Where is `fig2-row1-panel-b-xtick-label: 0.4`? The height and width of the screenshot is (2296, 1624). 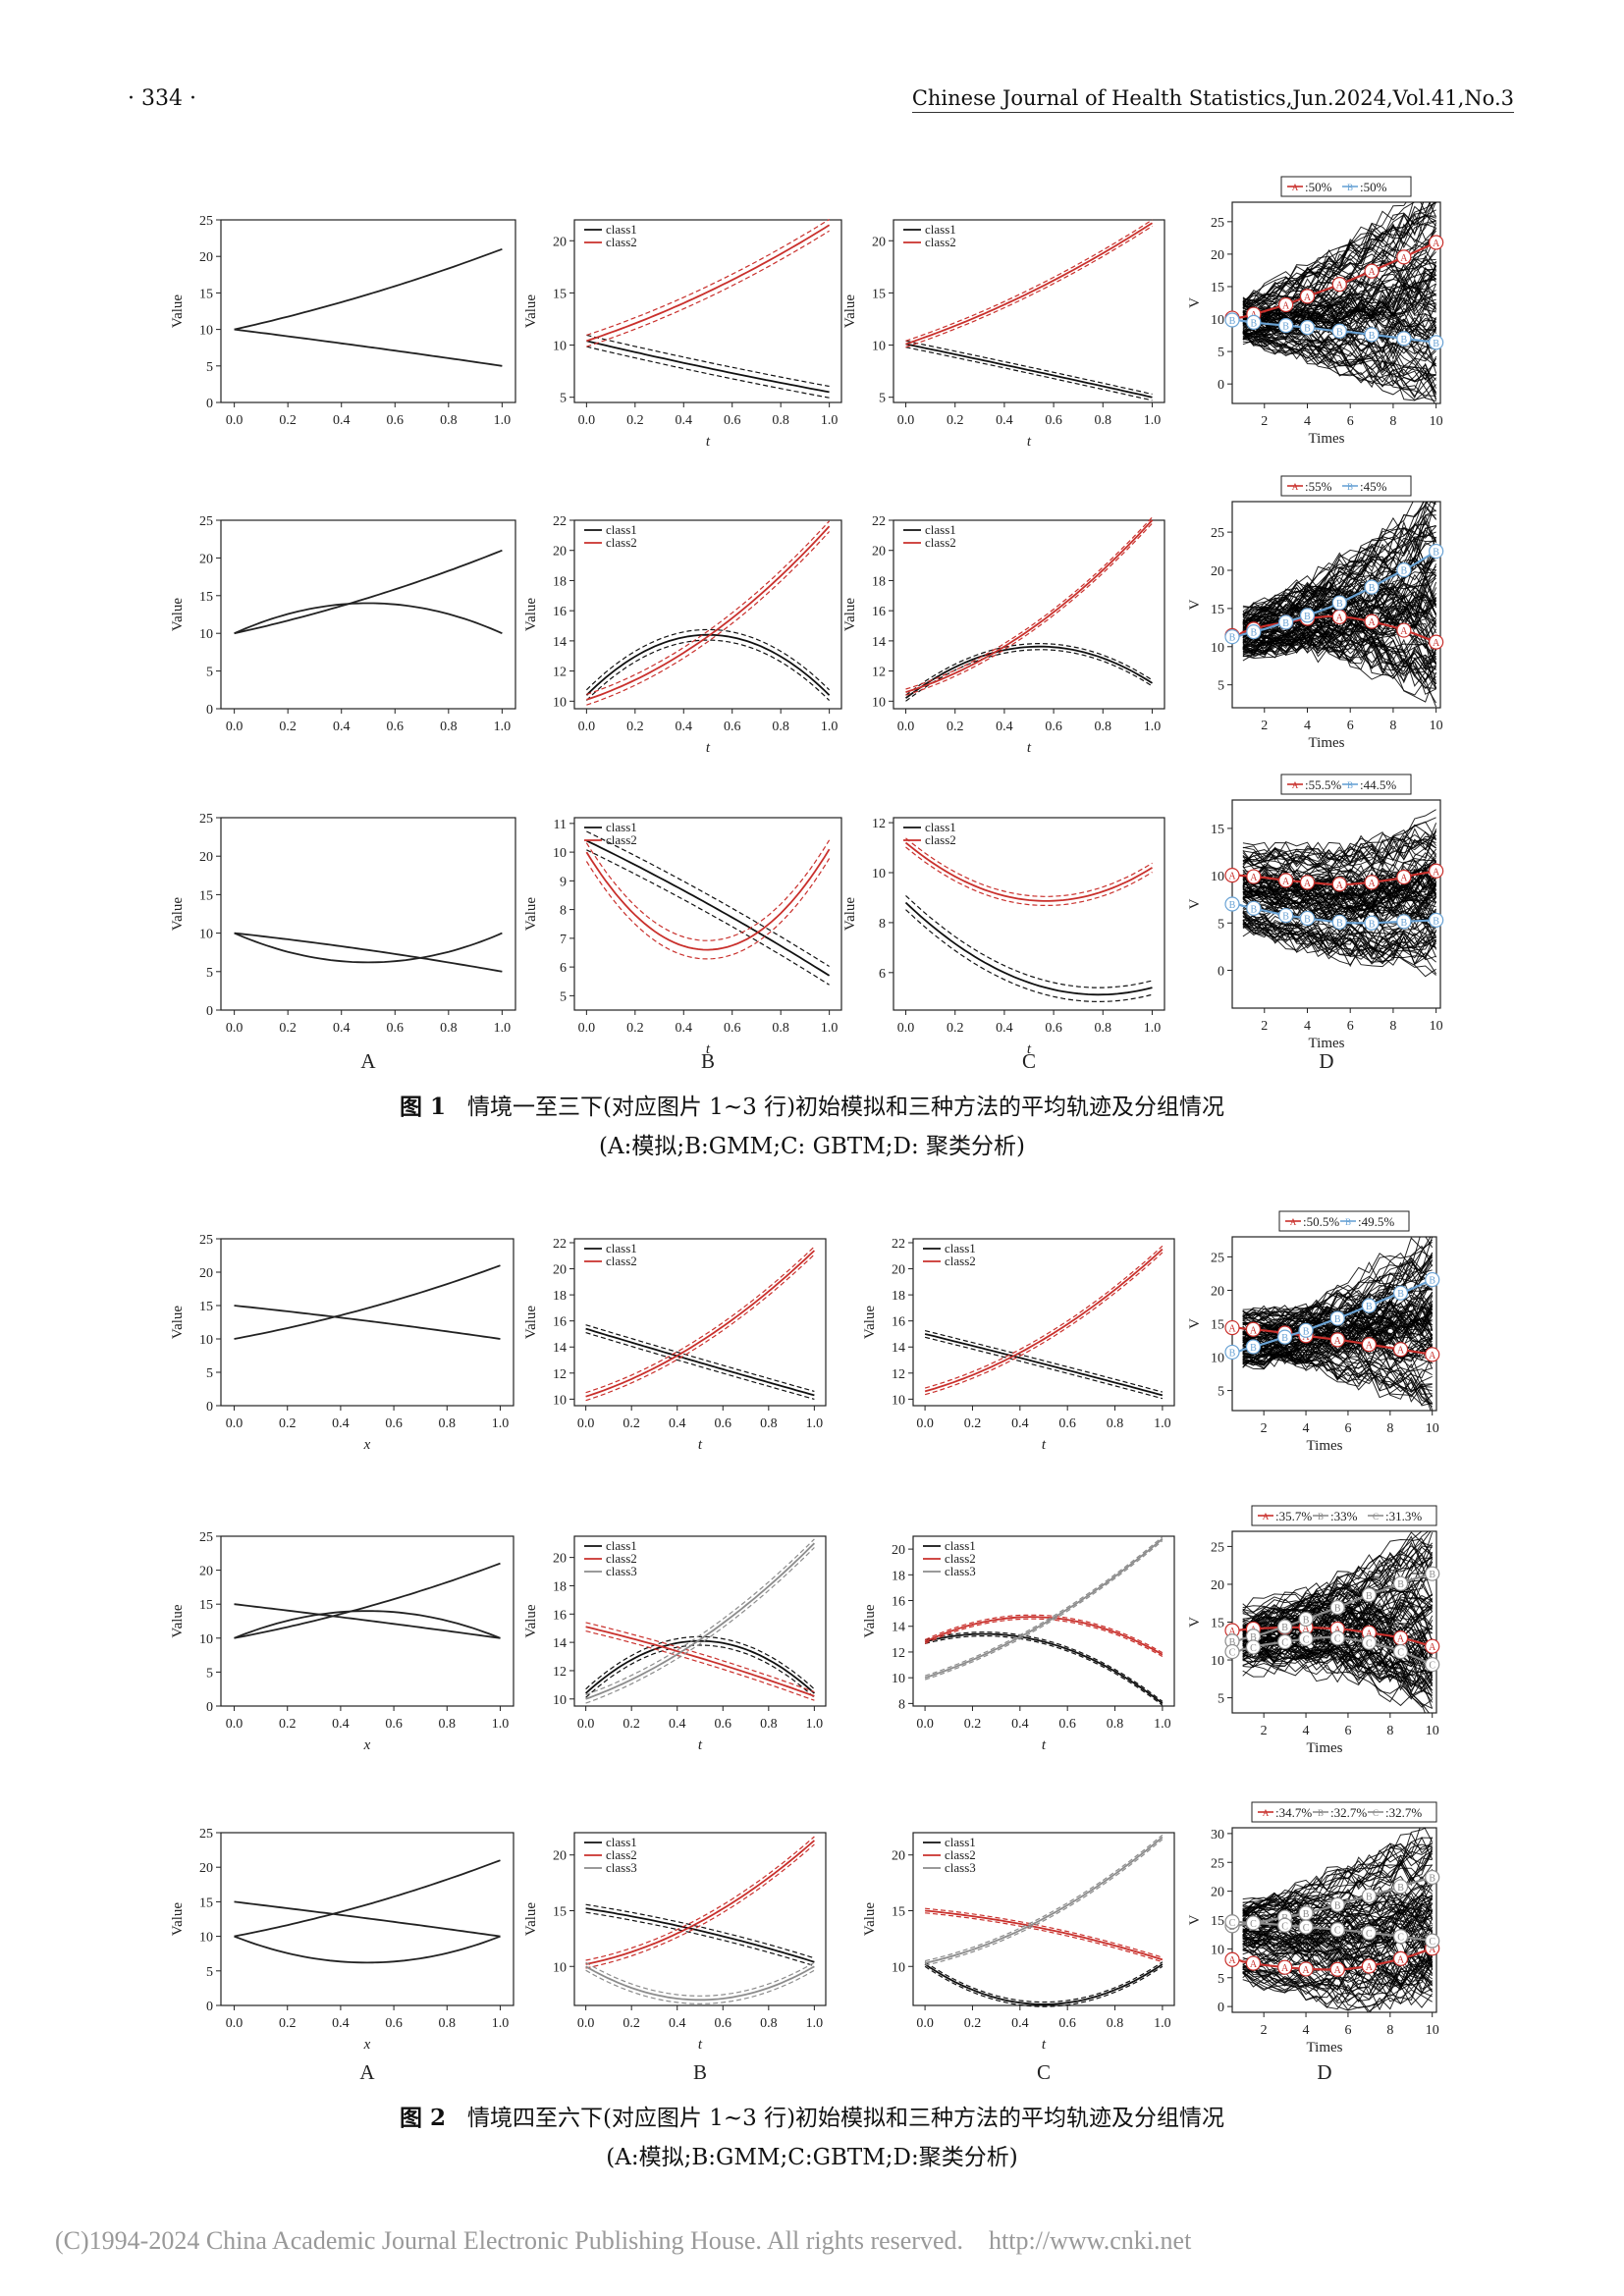
fig2-row1-panel-b-xtick-label: 0.4 is located at coordinates (677, 1423).